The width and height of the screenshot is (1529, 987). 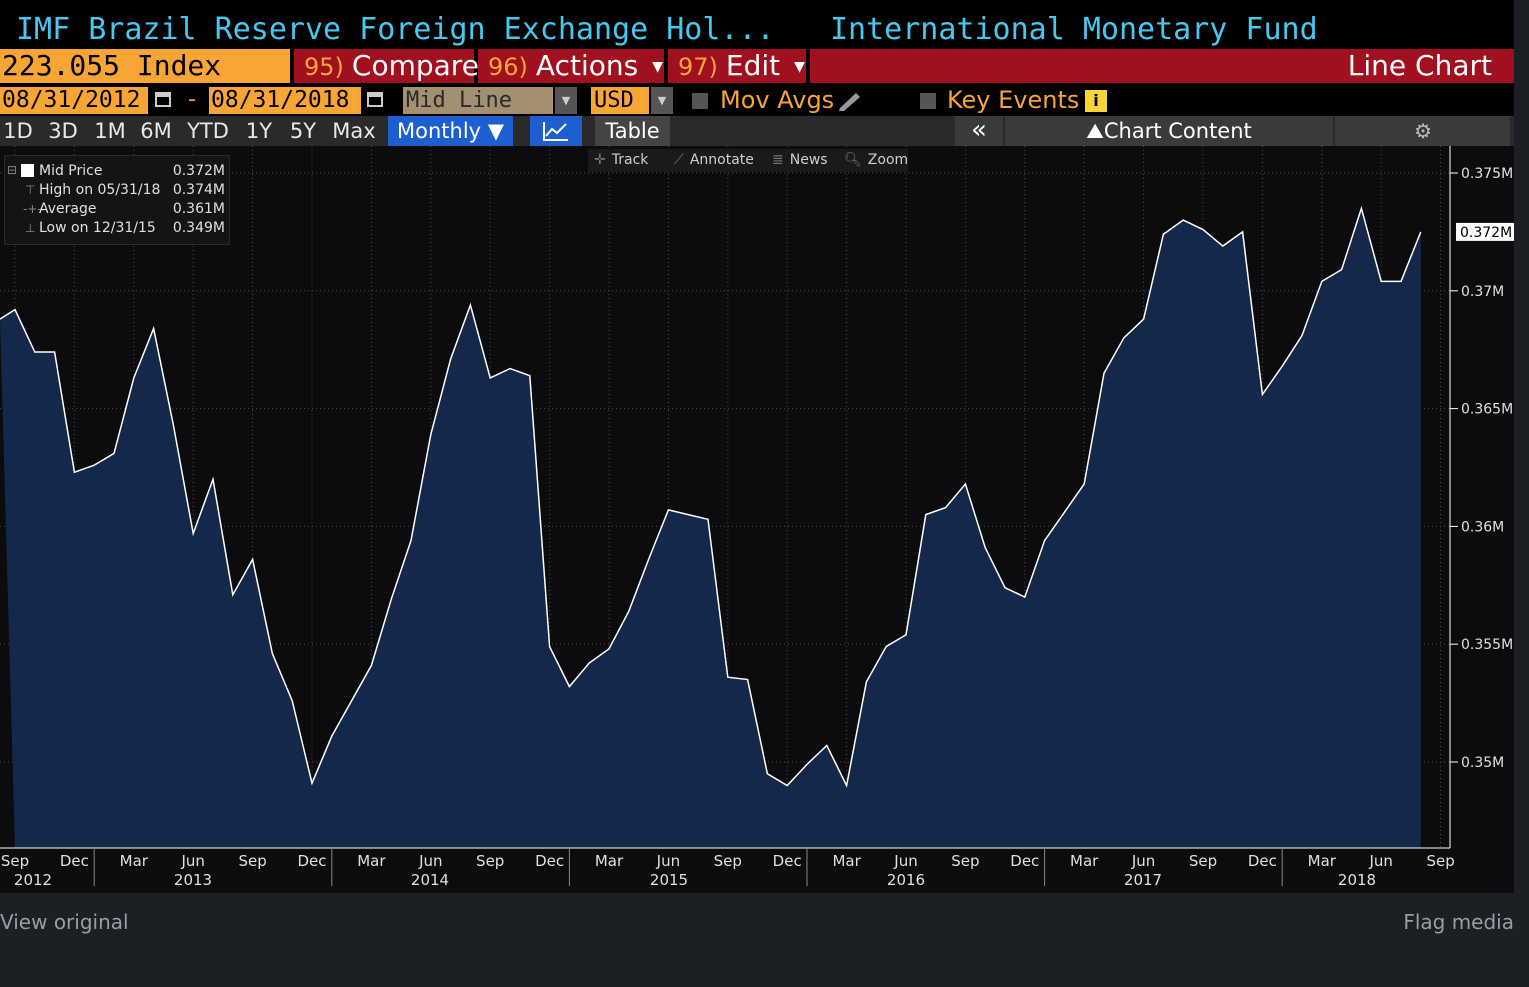 What do you see at coordinates (132, 209) in the screenshot?
I see `legend-average: Average 0.361M` at bounding box center [132, 209].